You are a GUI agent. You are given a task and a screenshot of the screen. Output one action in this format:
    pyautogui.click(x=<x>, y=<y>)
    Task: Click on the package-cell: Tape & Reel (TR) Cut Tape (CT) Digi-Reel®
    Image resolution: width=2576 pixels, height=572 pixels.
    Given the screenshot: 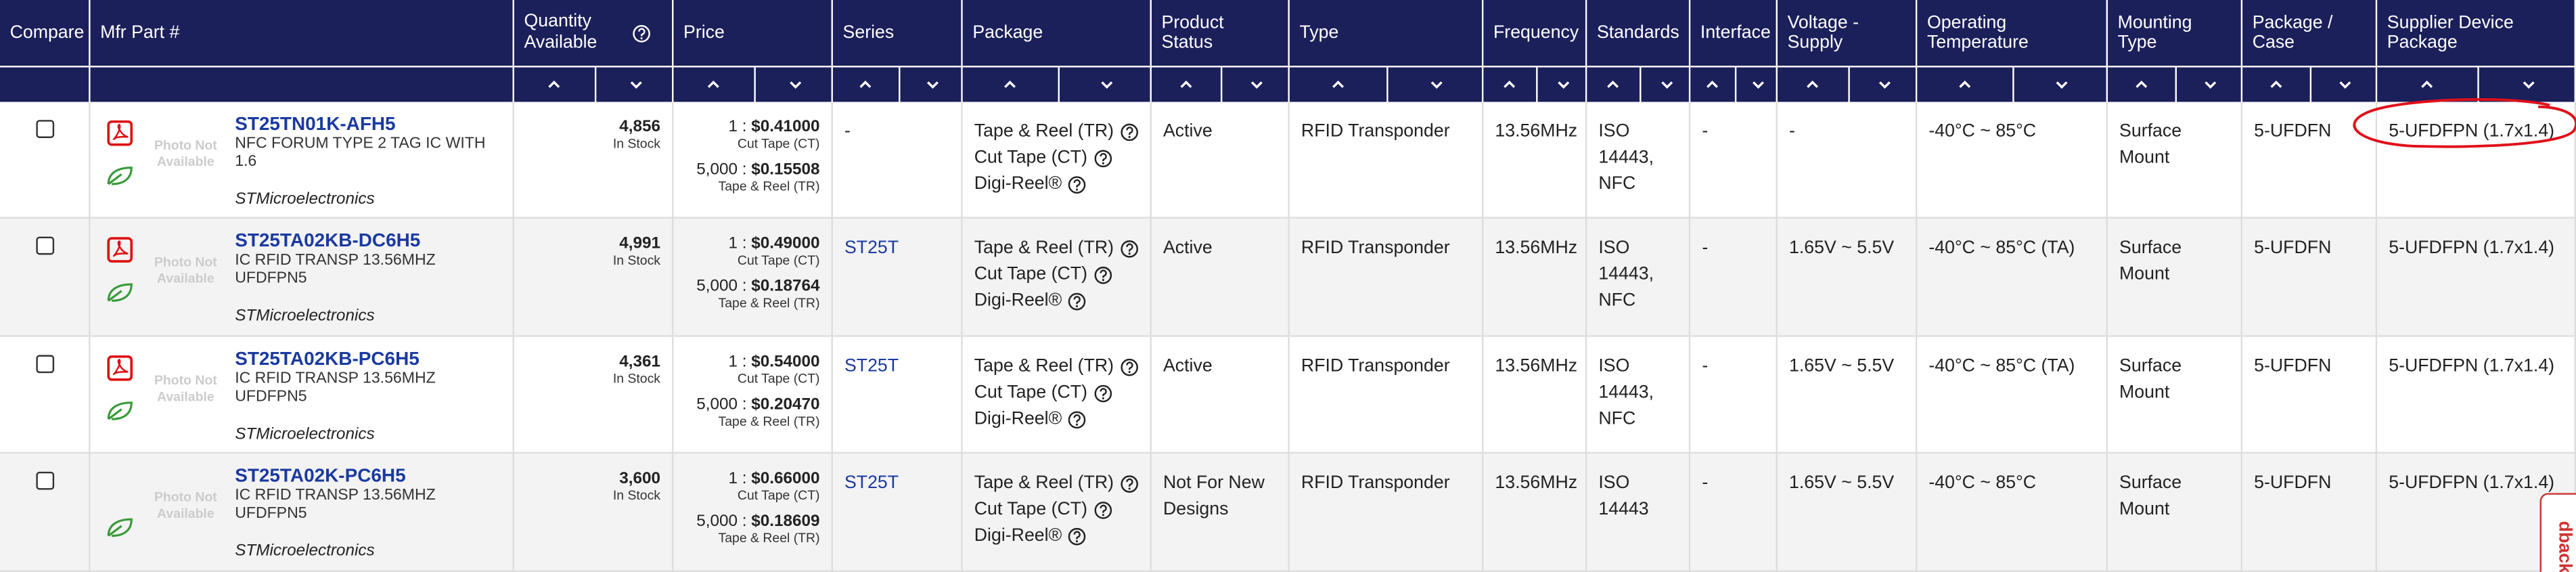 What is the action you would take?
    pyautogui.click(x=1057, y=395)
    